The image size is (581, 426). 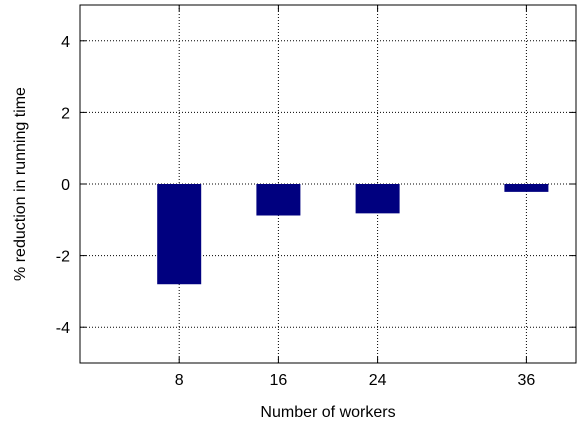 I want to click on x-axis-title: Number of workers, so click(x=327, y=412).